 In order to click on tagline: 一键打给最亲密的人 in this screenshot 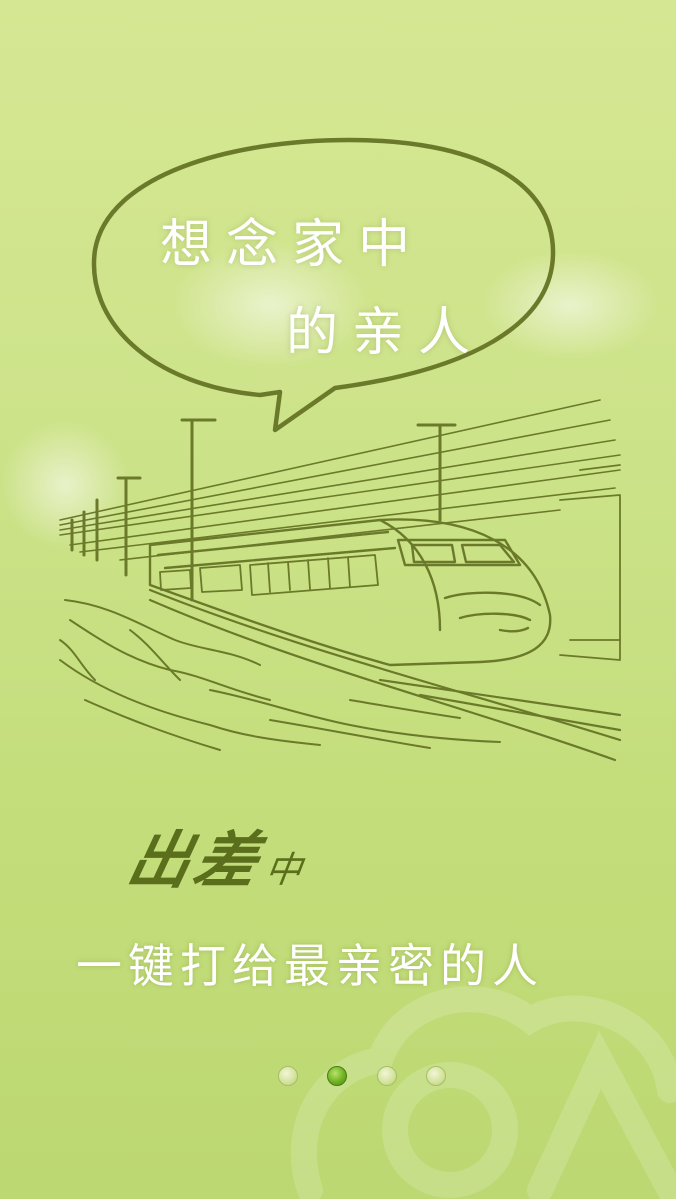, I will do `click(310, 966)`.